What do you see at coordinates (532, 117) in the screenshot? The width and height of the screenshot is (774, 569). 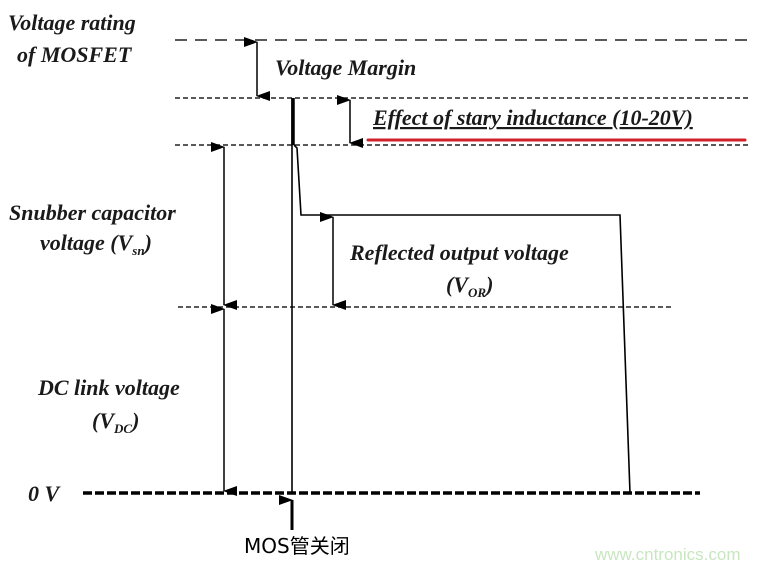 I see `stray-label: Effect of stary inductance (10-20V)` at bounding box center [532, 117].